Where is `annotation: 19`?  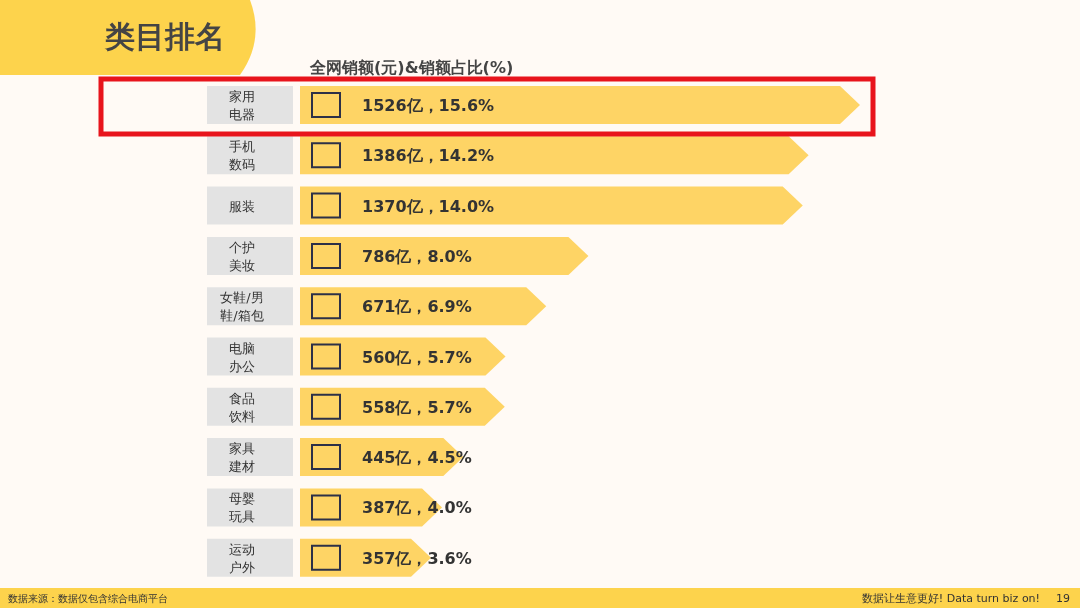
annotation: 19 is located at coordinates (1063, 598).